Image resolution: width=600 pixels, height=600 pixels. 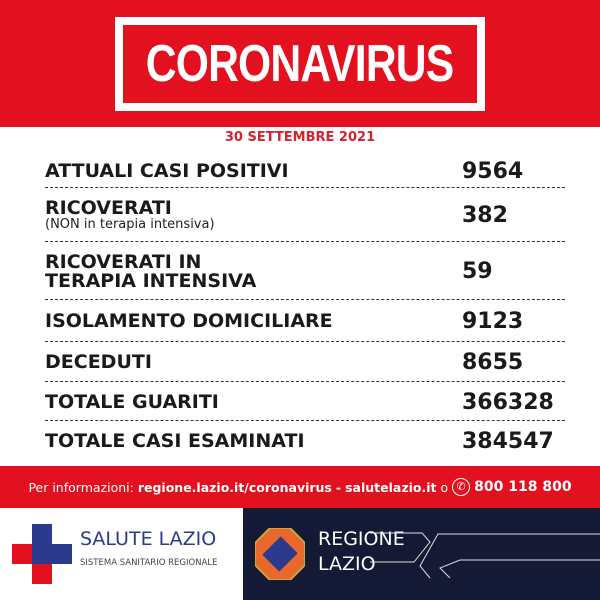 I want to click on stat-row: TOTALE GUARITI 366328, so click(x=305, y=402).